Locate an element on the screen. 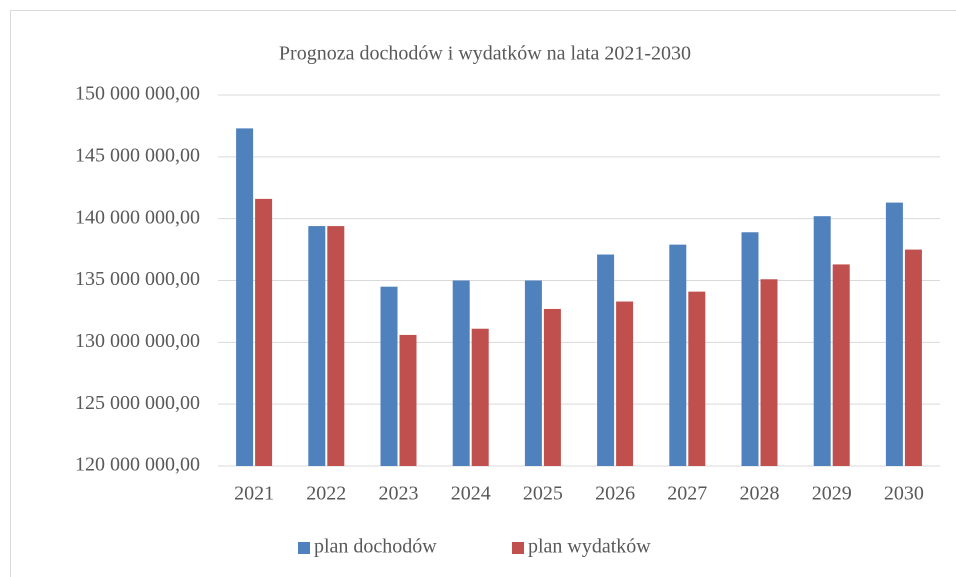  x-tick-label: 2023 is located at coordinates (399, 494).